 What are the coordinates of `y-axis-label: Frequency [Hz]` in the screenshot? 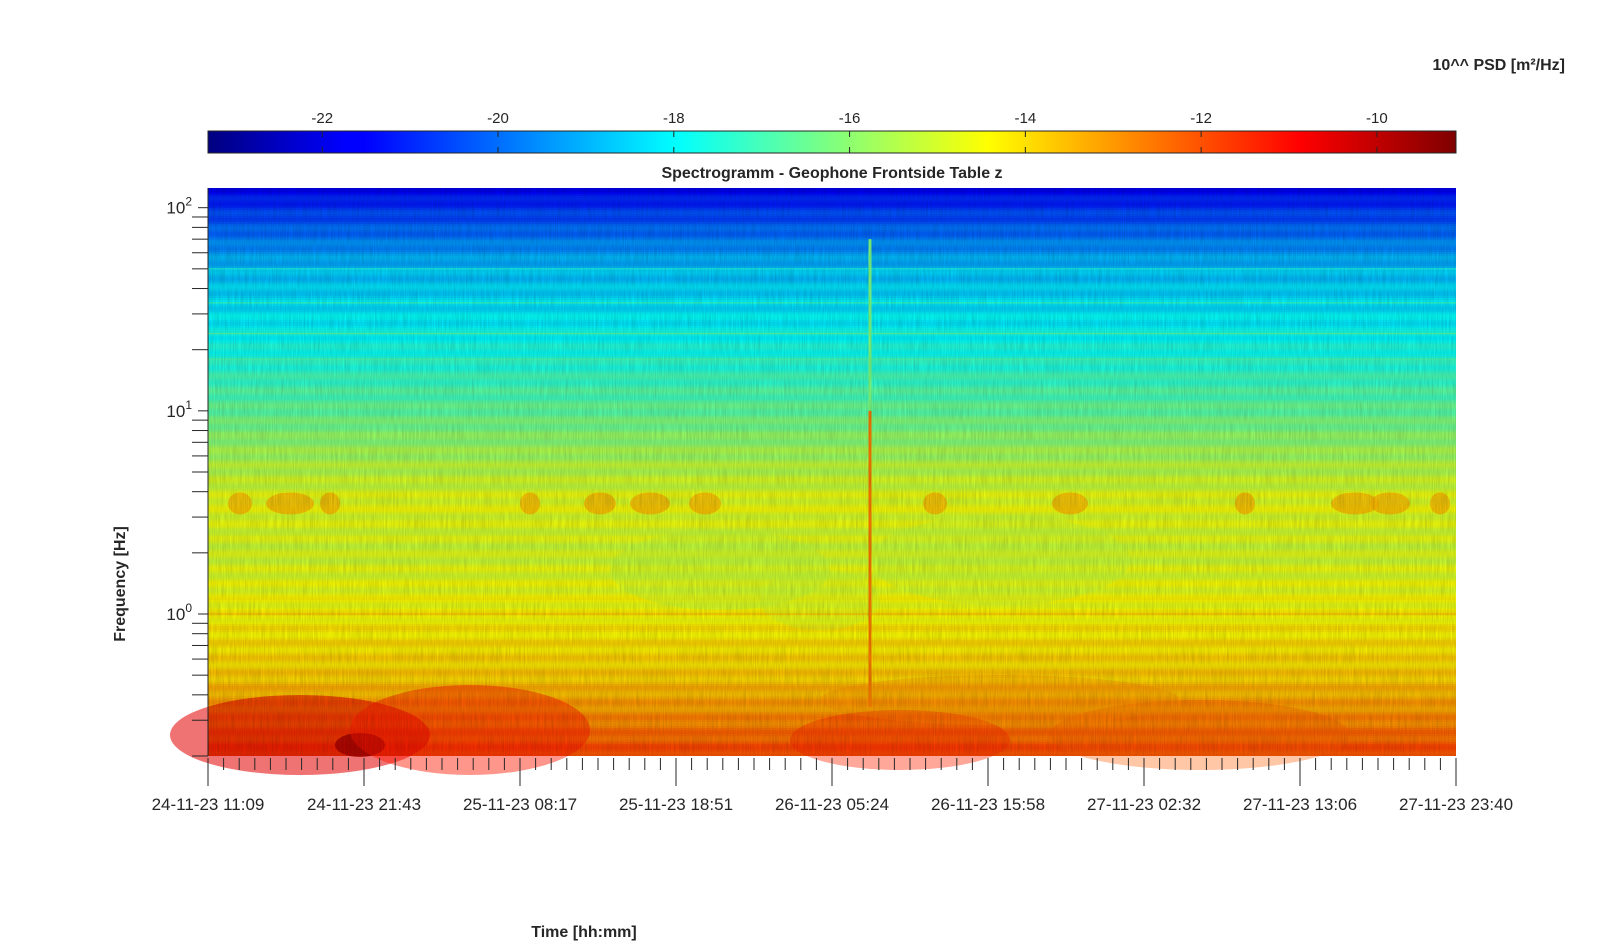 It's located at (120, 584).